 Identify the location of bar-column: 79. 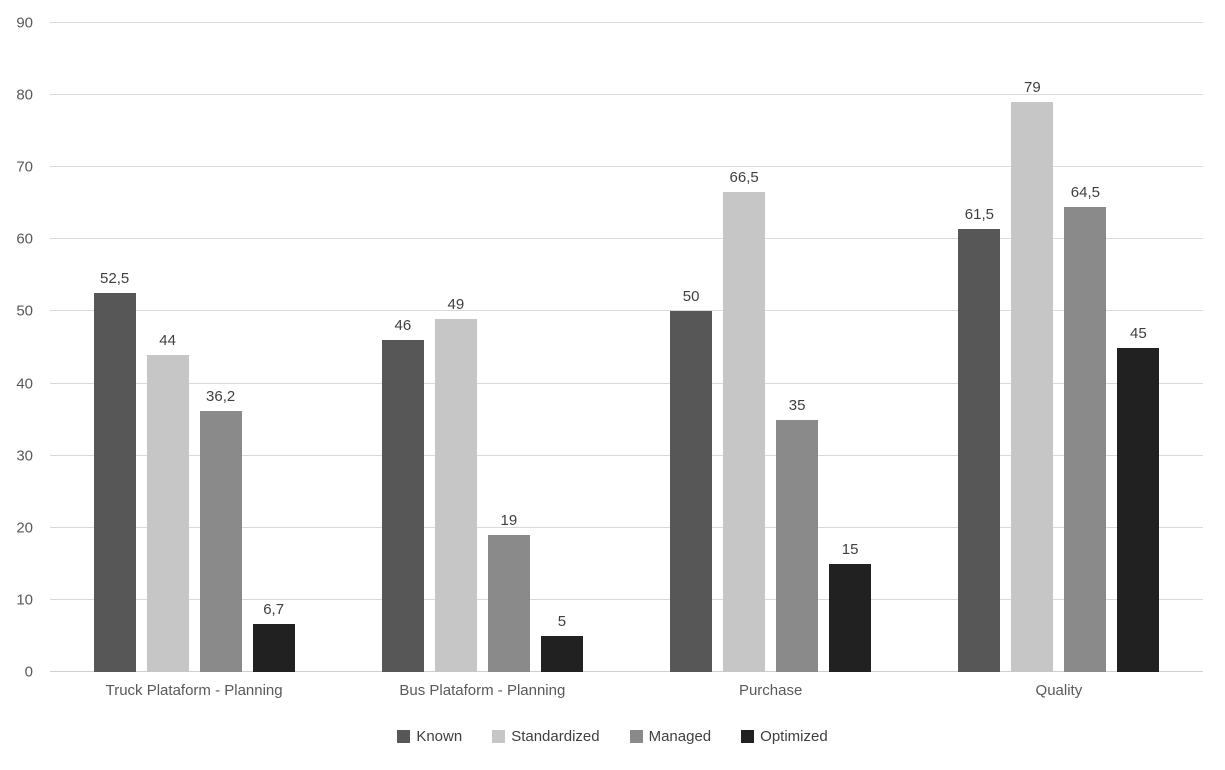
(1032, 347).